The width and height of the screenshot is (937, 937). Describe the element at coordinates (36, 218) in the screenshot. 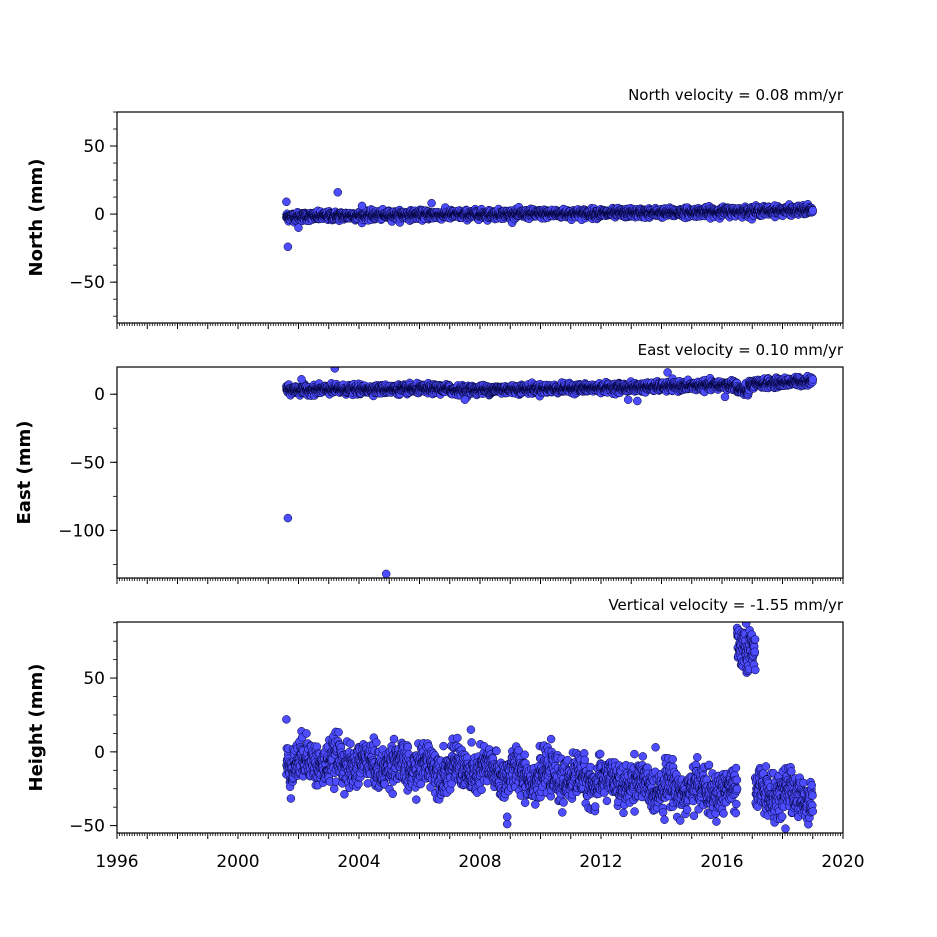

I see `north-y-axis-label: North (mm)` at that location.